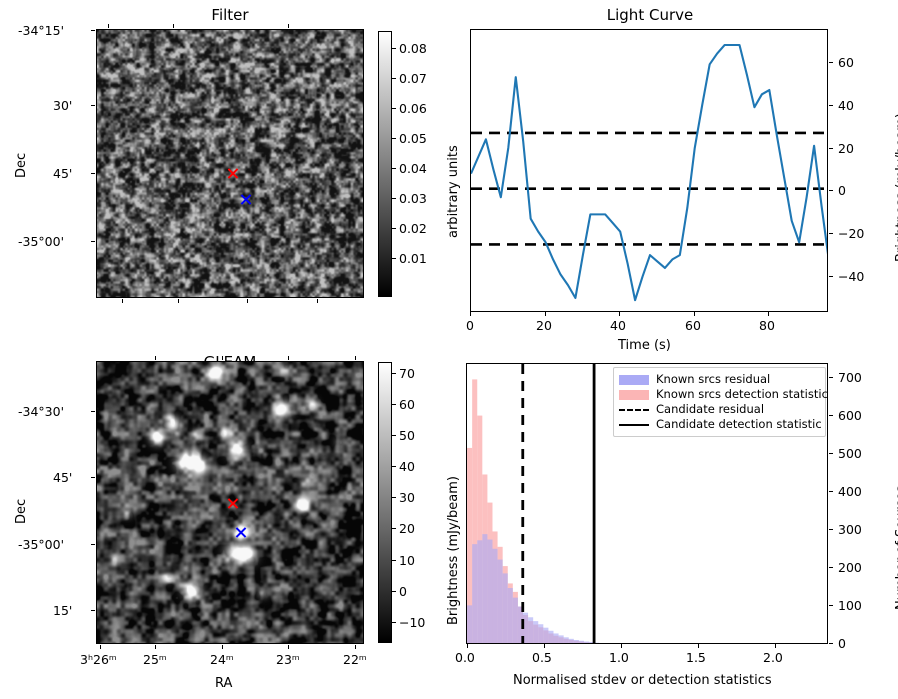 The image size is (898, 699). Describe the element at coordinates (713, 379) in the screenshot. I see `legend-label-0: Known srcs residual` at that location.